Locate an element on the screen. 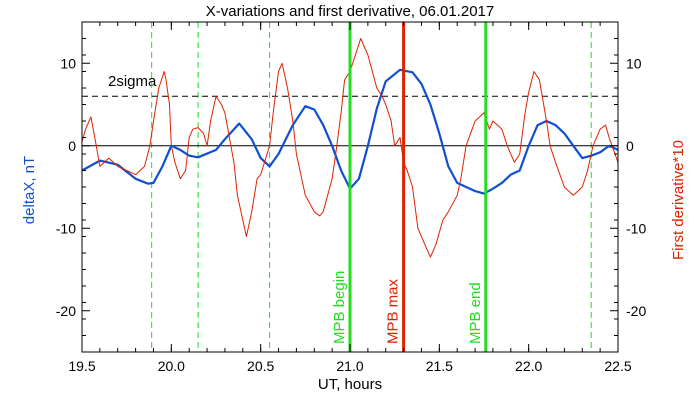  y-tick-label-right-2: 0 is located at coordinates (630, 146).